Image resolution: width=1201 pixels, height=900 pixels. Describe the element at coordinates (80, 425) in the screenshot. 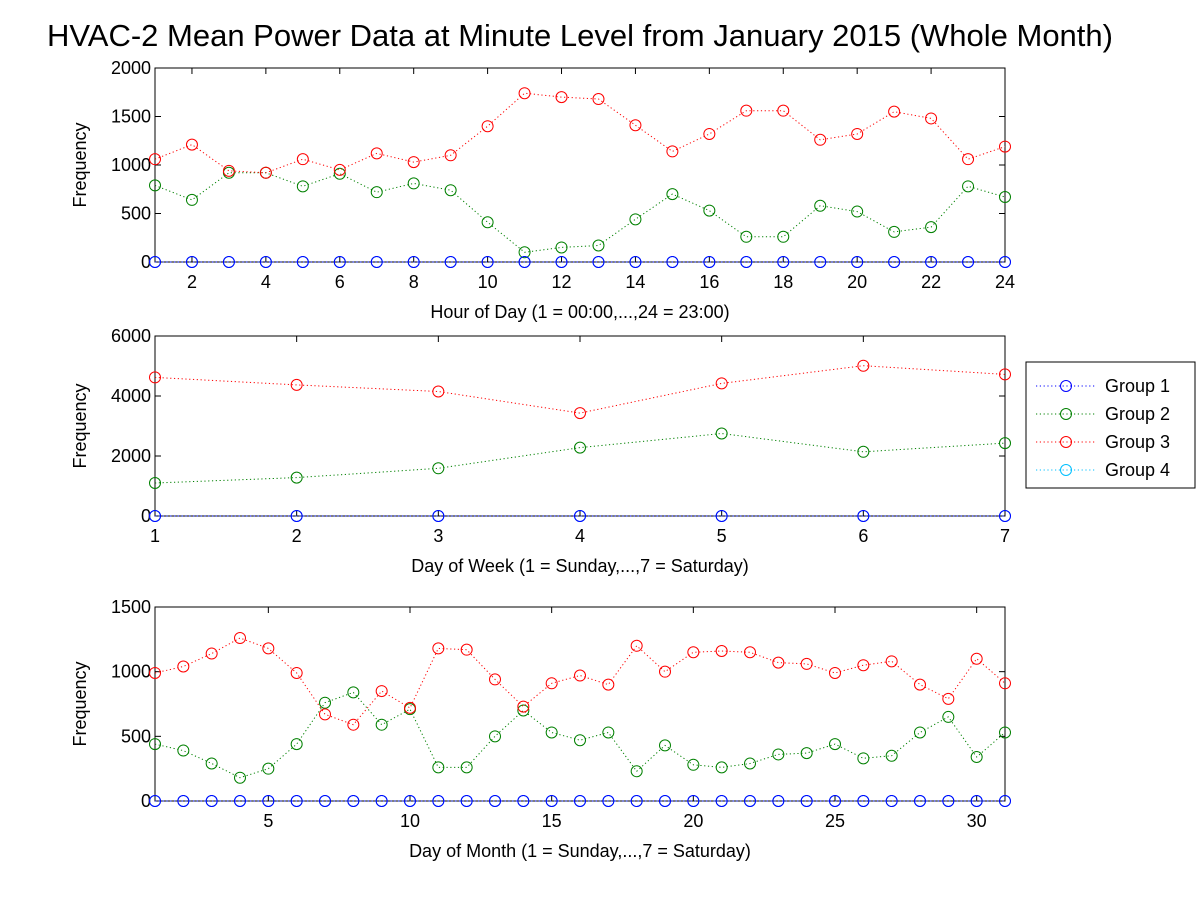

I see `panel-2-y-axis-label: Frequency` at that location.